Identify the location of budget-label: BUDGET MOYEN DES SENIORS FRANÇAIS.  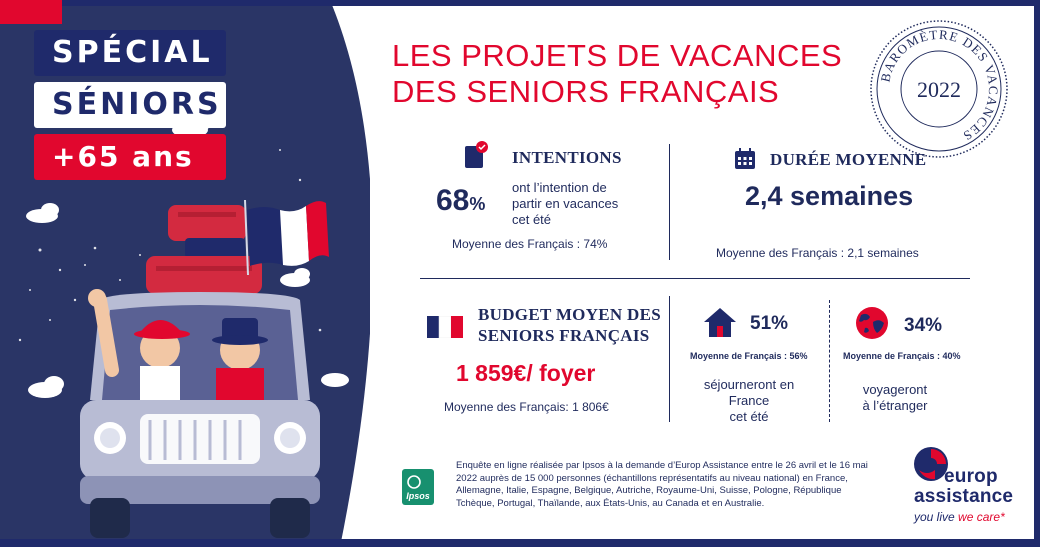
(569, 325).